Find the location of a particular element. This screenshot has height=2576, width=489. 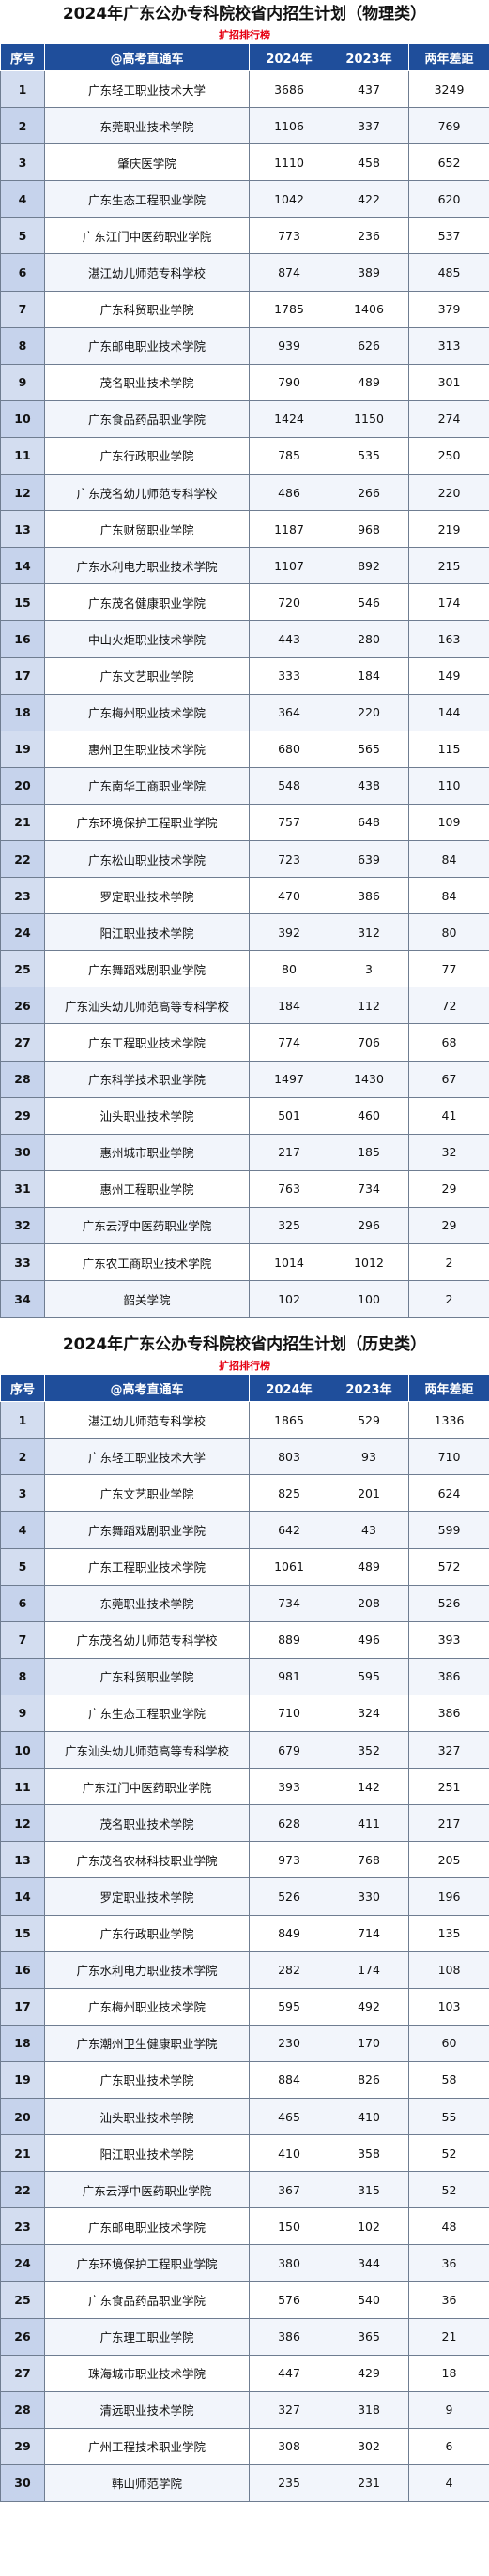

cell-index: 5 is located at coordinates (22, 1566).